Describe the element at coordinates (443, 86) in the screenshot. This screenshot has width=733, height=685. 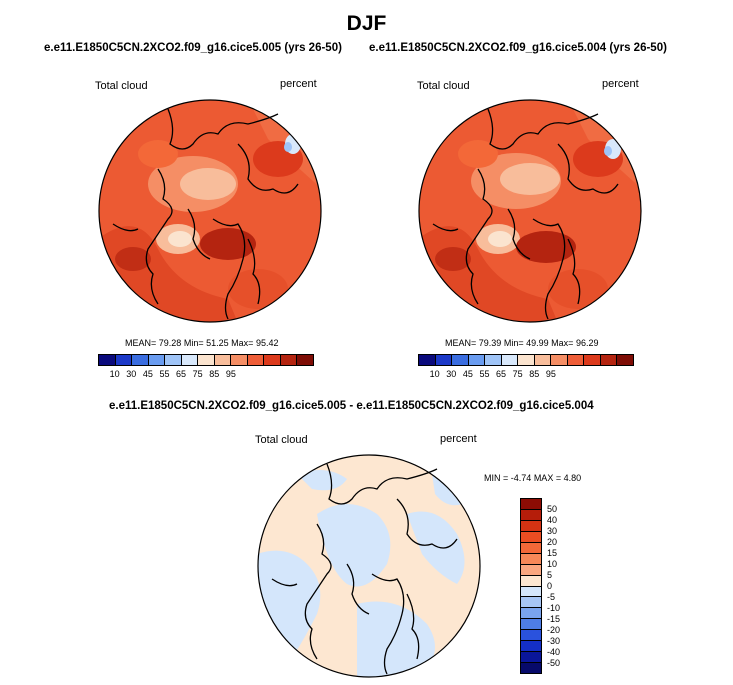
I see `panel2-variable-label: Total cloud` at that location.